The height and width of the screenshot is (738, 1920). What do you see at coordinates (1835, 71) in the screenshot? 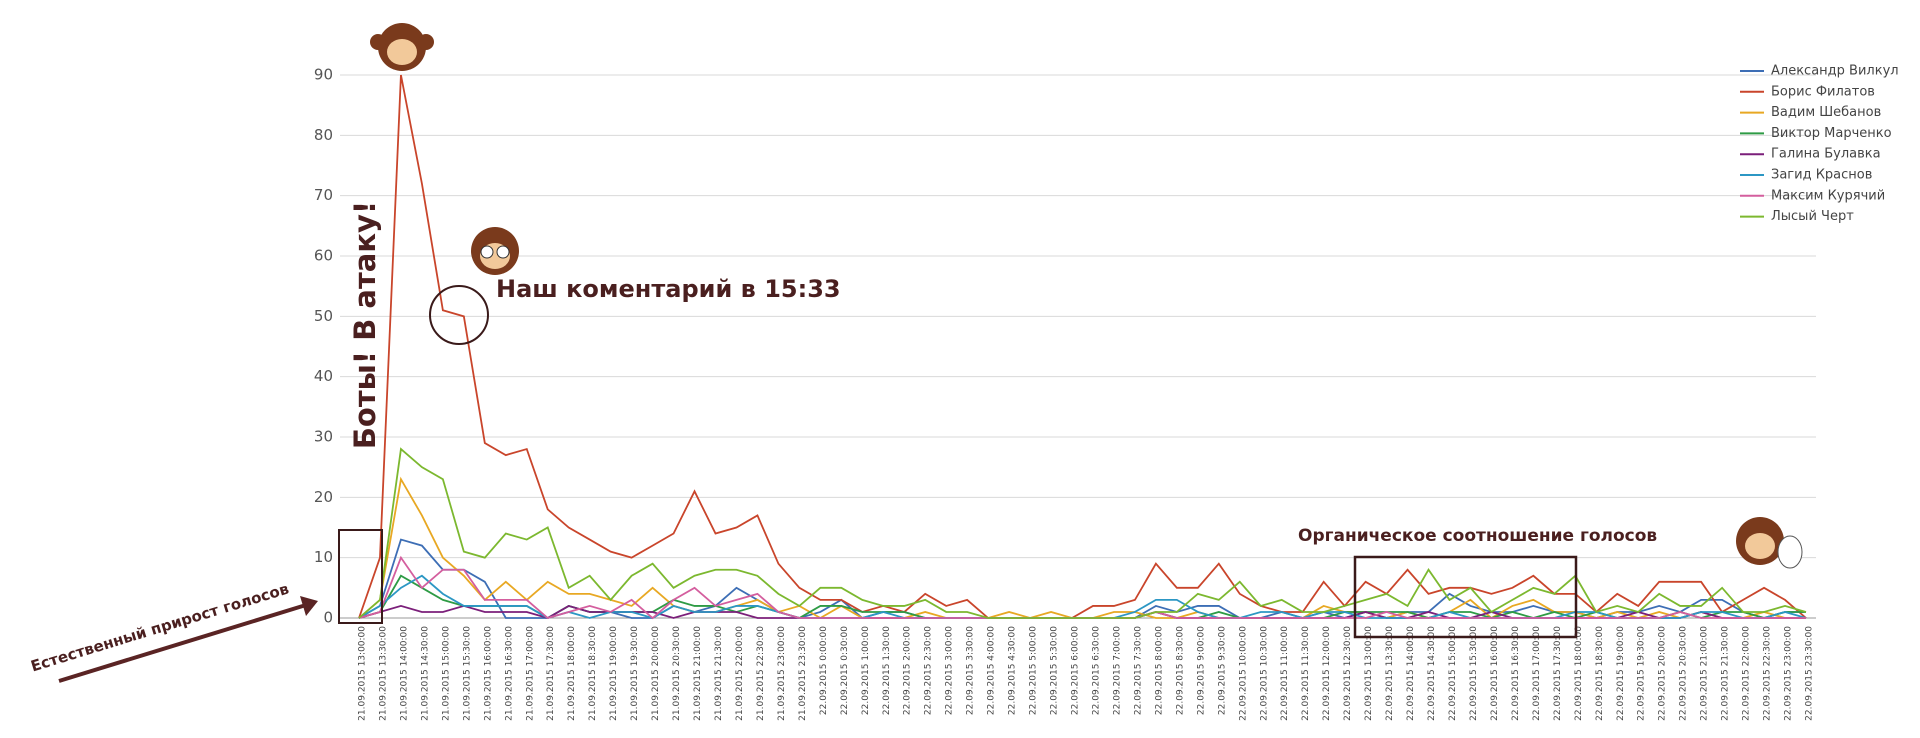
I see `legend-label: Александр Вилкул` at bounding box center [1835, 71].